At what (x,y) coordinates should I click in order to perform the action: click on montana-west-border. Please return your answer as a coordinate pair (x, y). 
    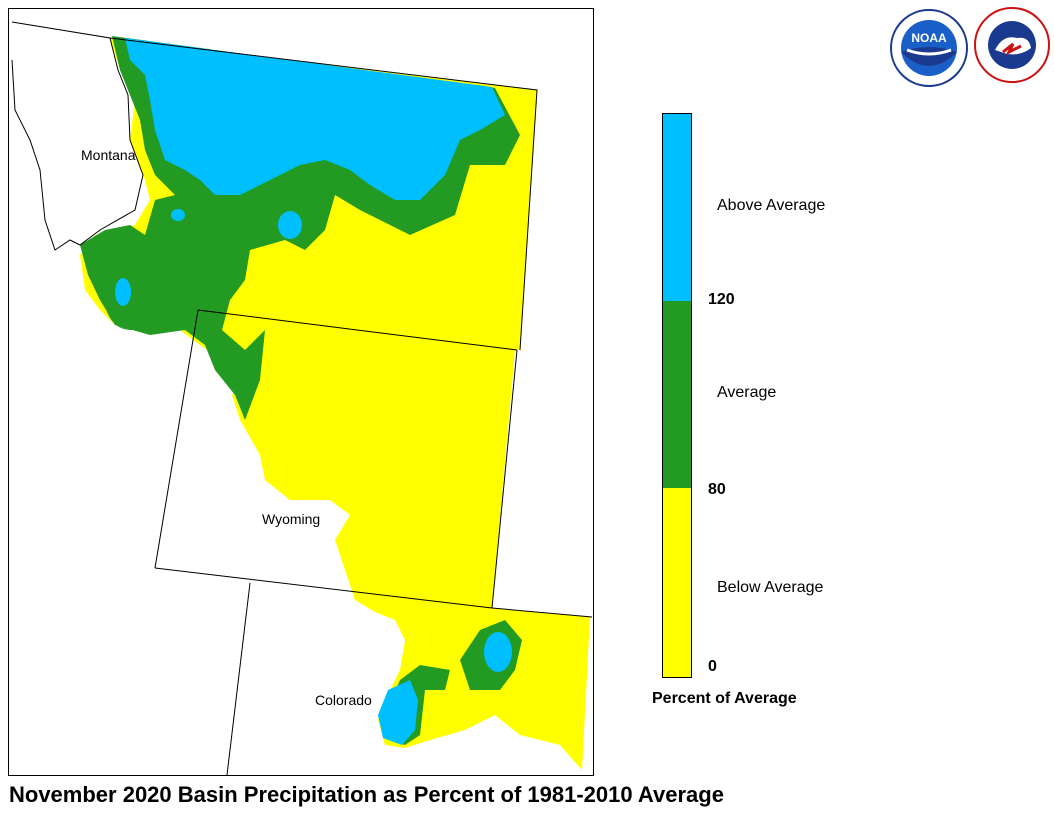
    Looking at the image, I should click on (77, 136).